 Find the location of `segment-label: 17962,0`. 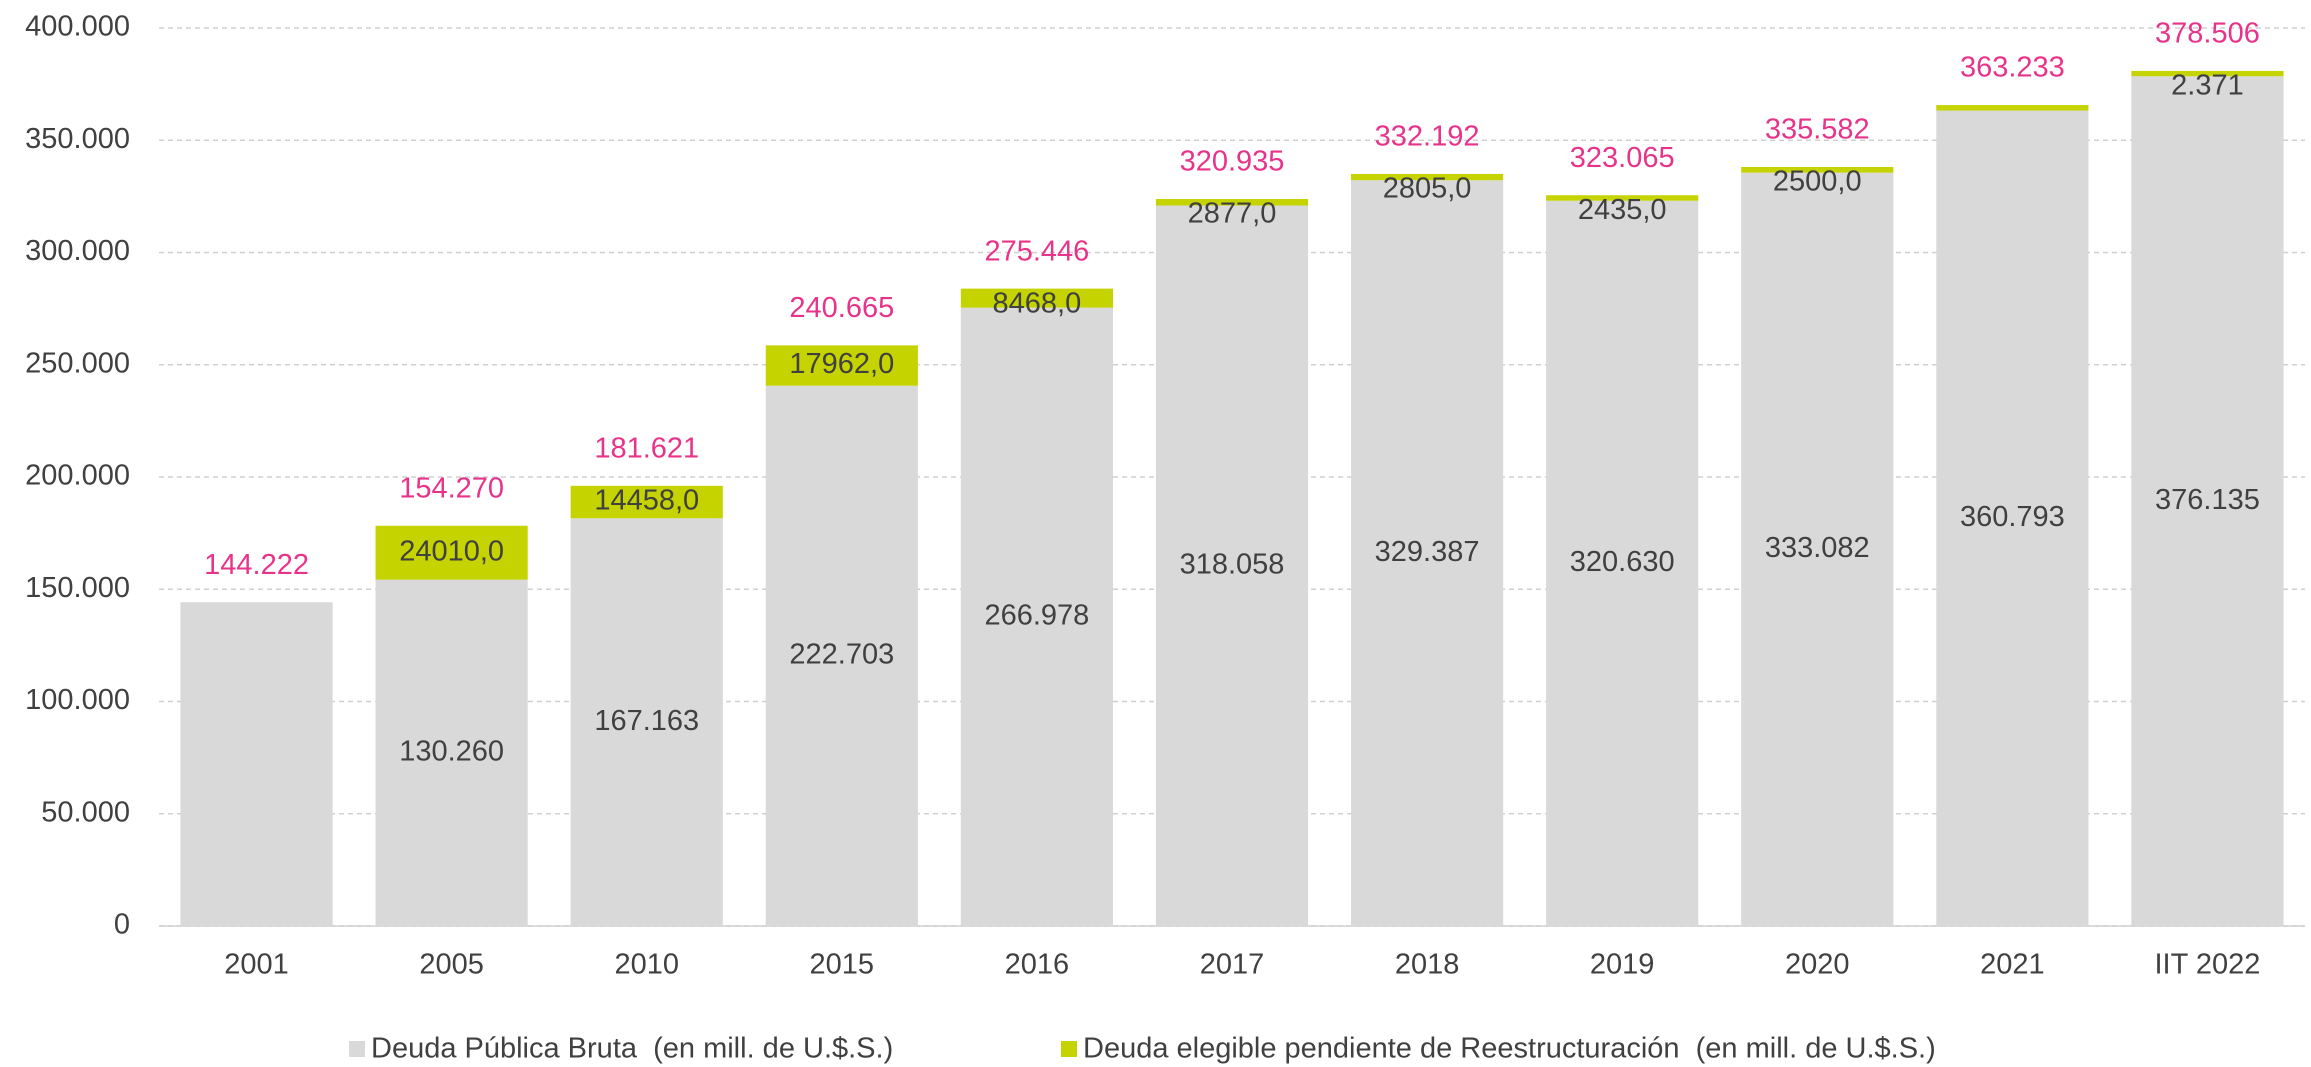

segment-label: 17962,0 is located at coordinates (841, 364).